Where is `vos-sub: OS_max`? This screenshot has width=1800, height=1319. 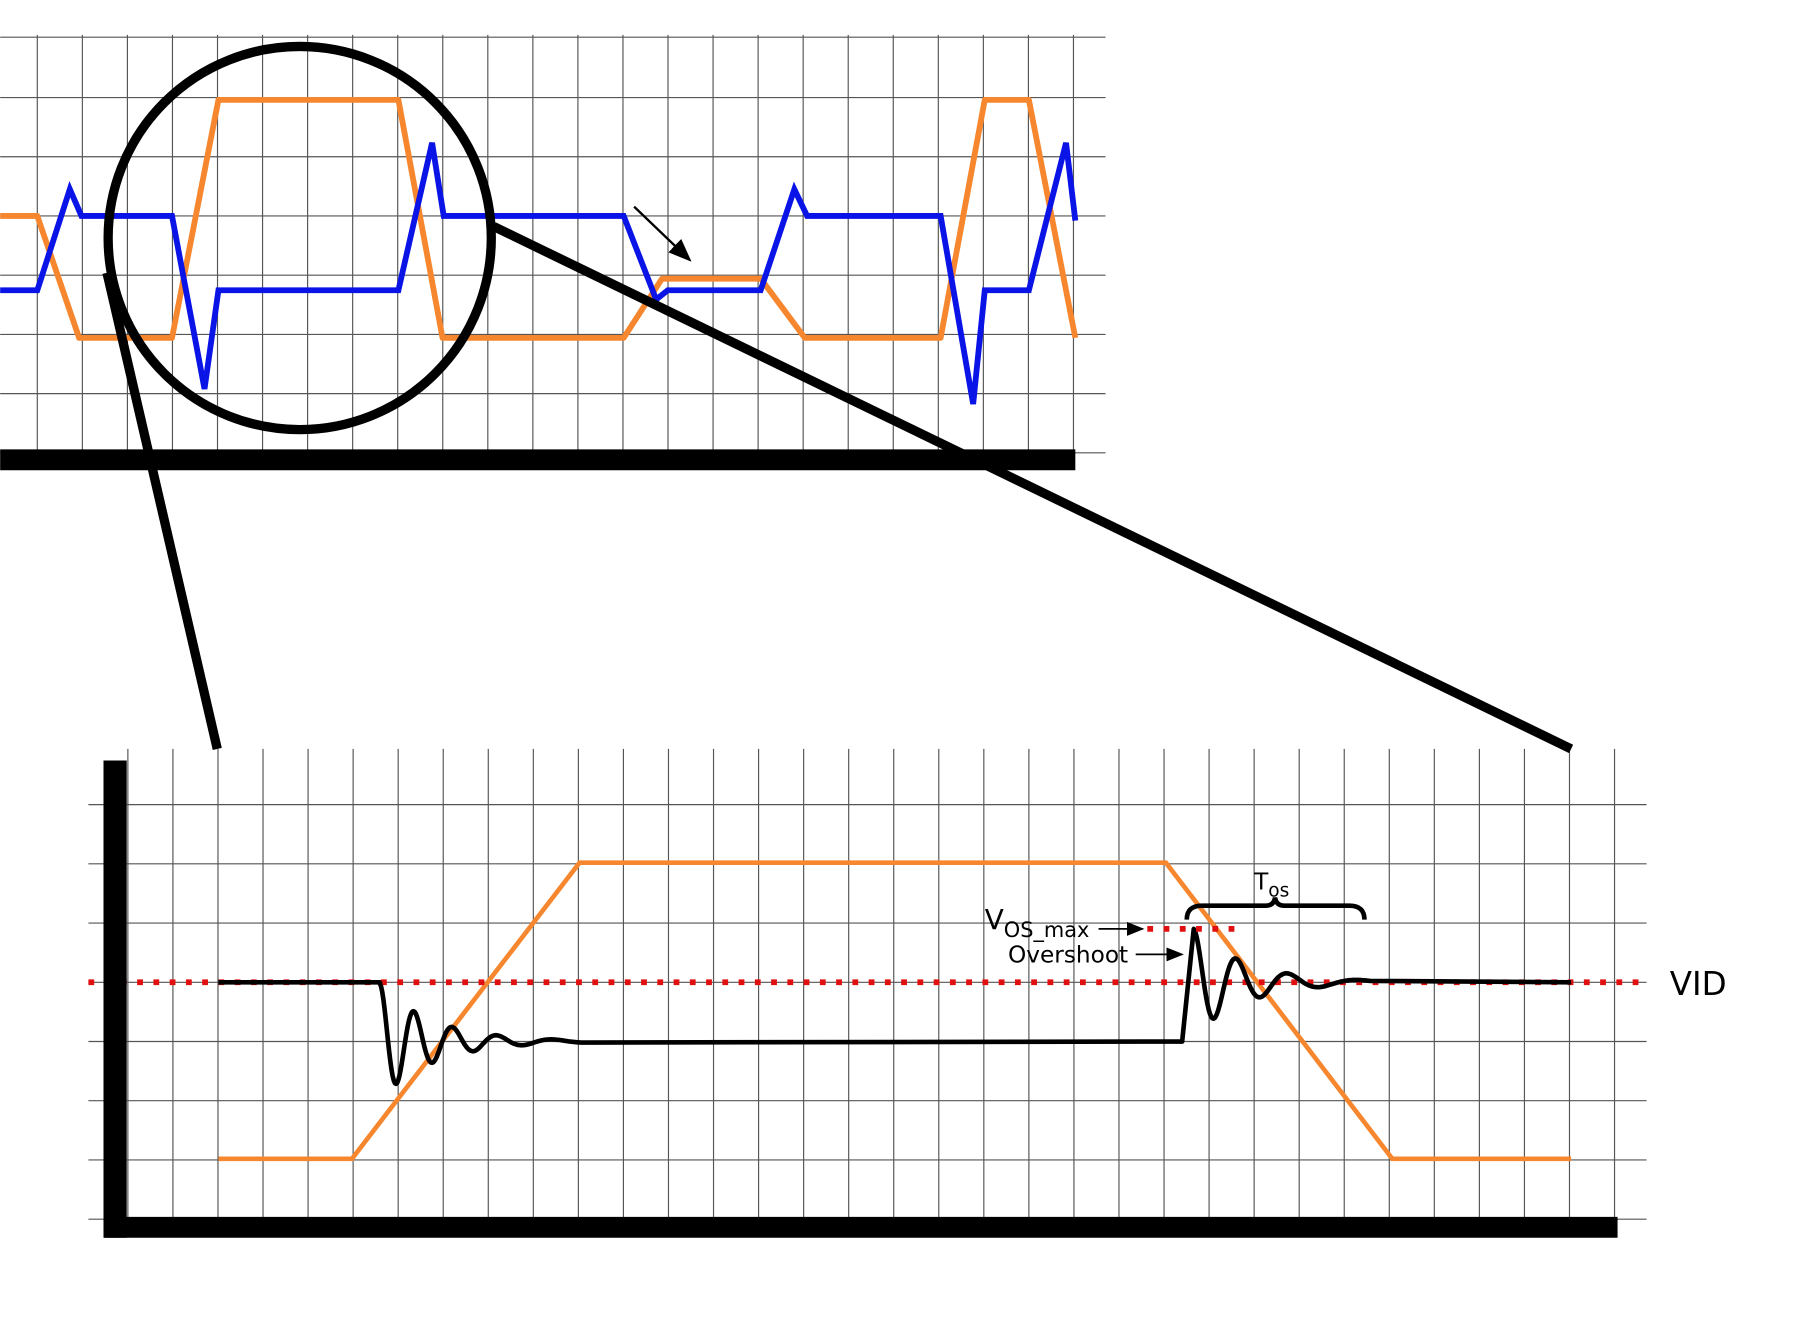
vos-sub: OS_max is located at coordinates (1047, 930).